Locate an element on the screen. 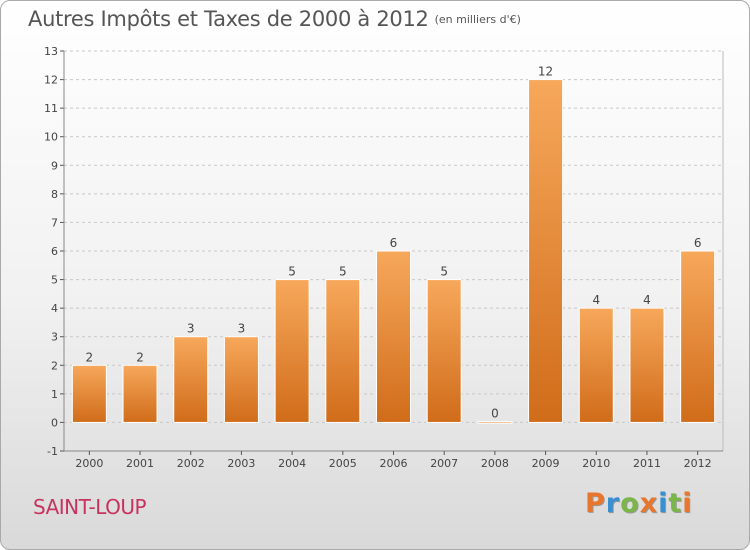 This screenshot has width=750, height=550. x-tick-label: 2007 is located at coordinates (444, 463).